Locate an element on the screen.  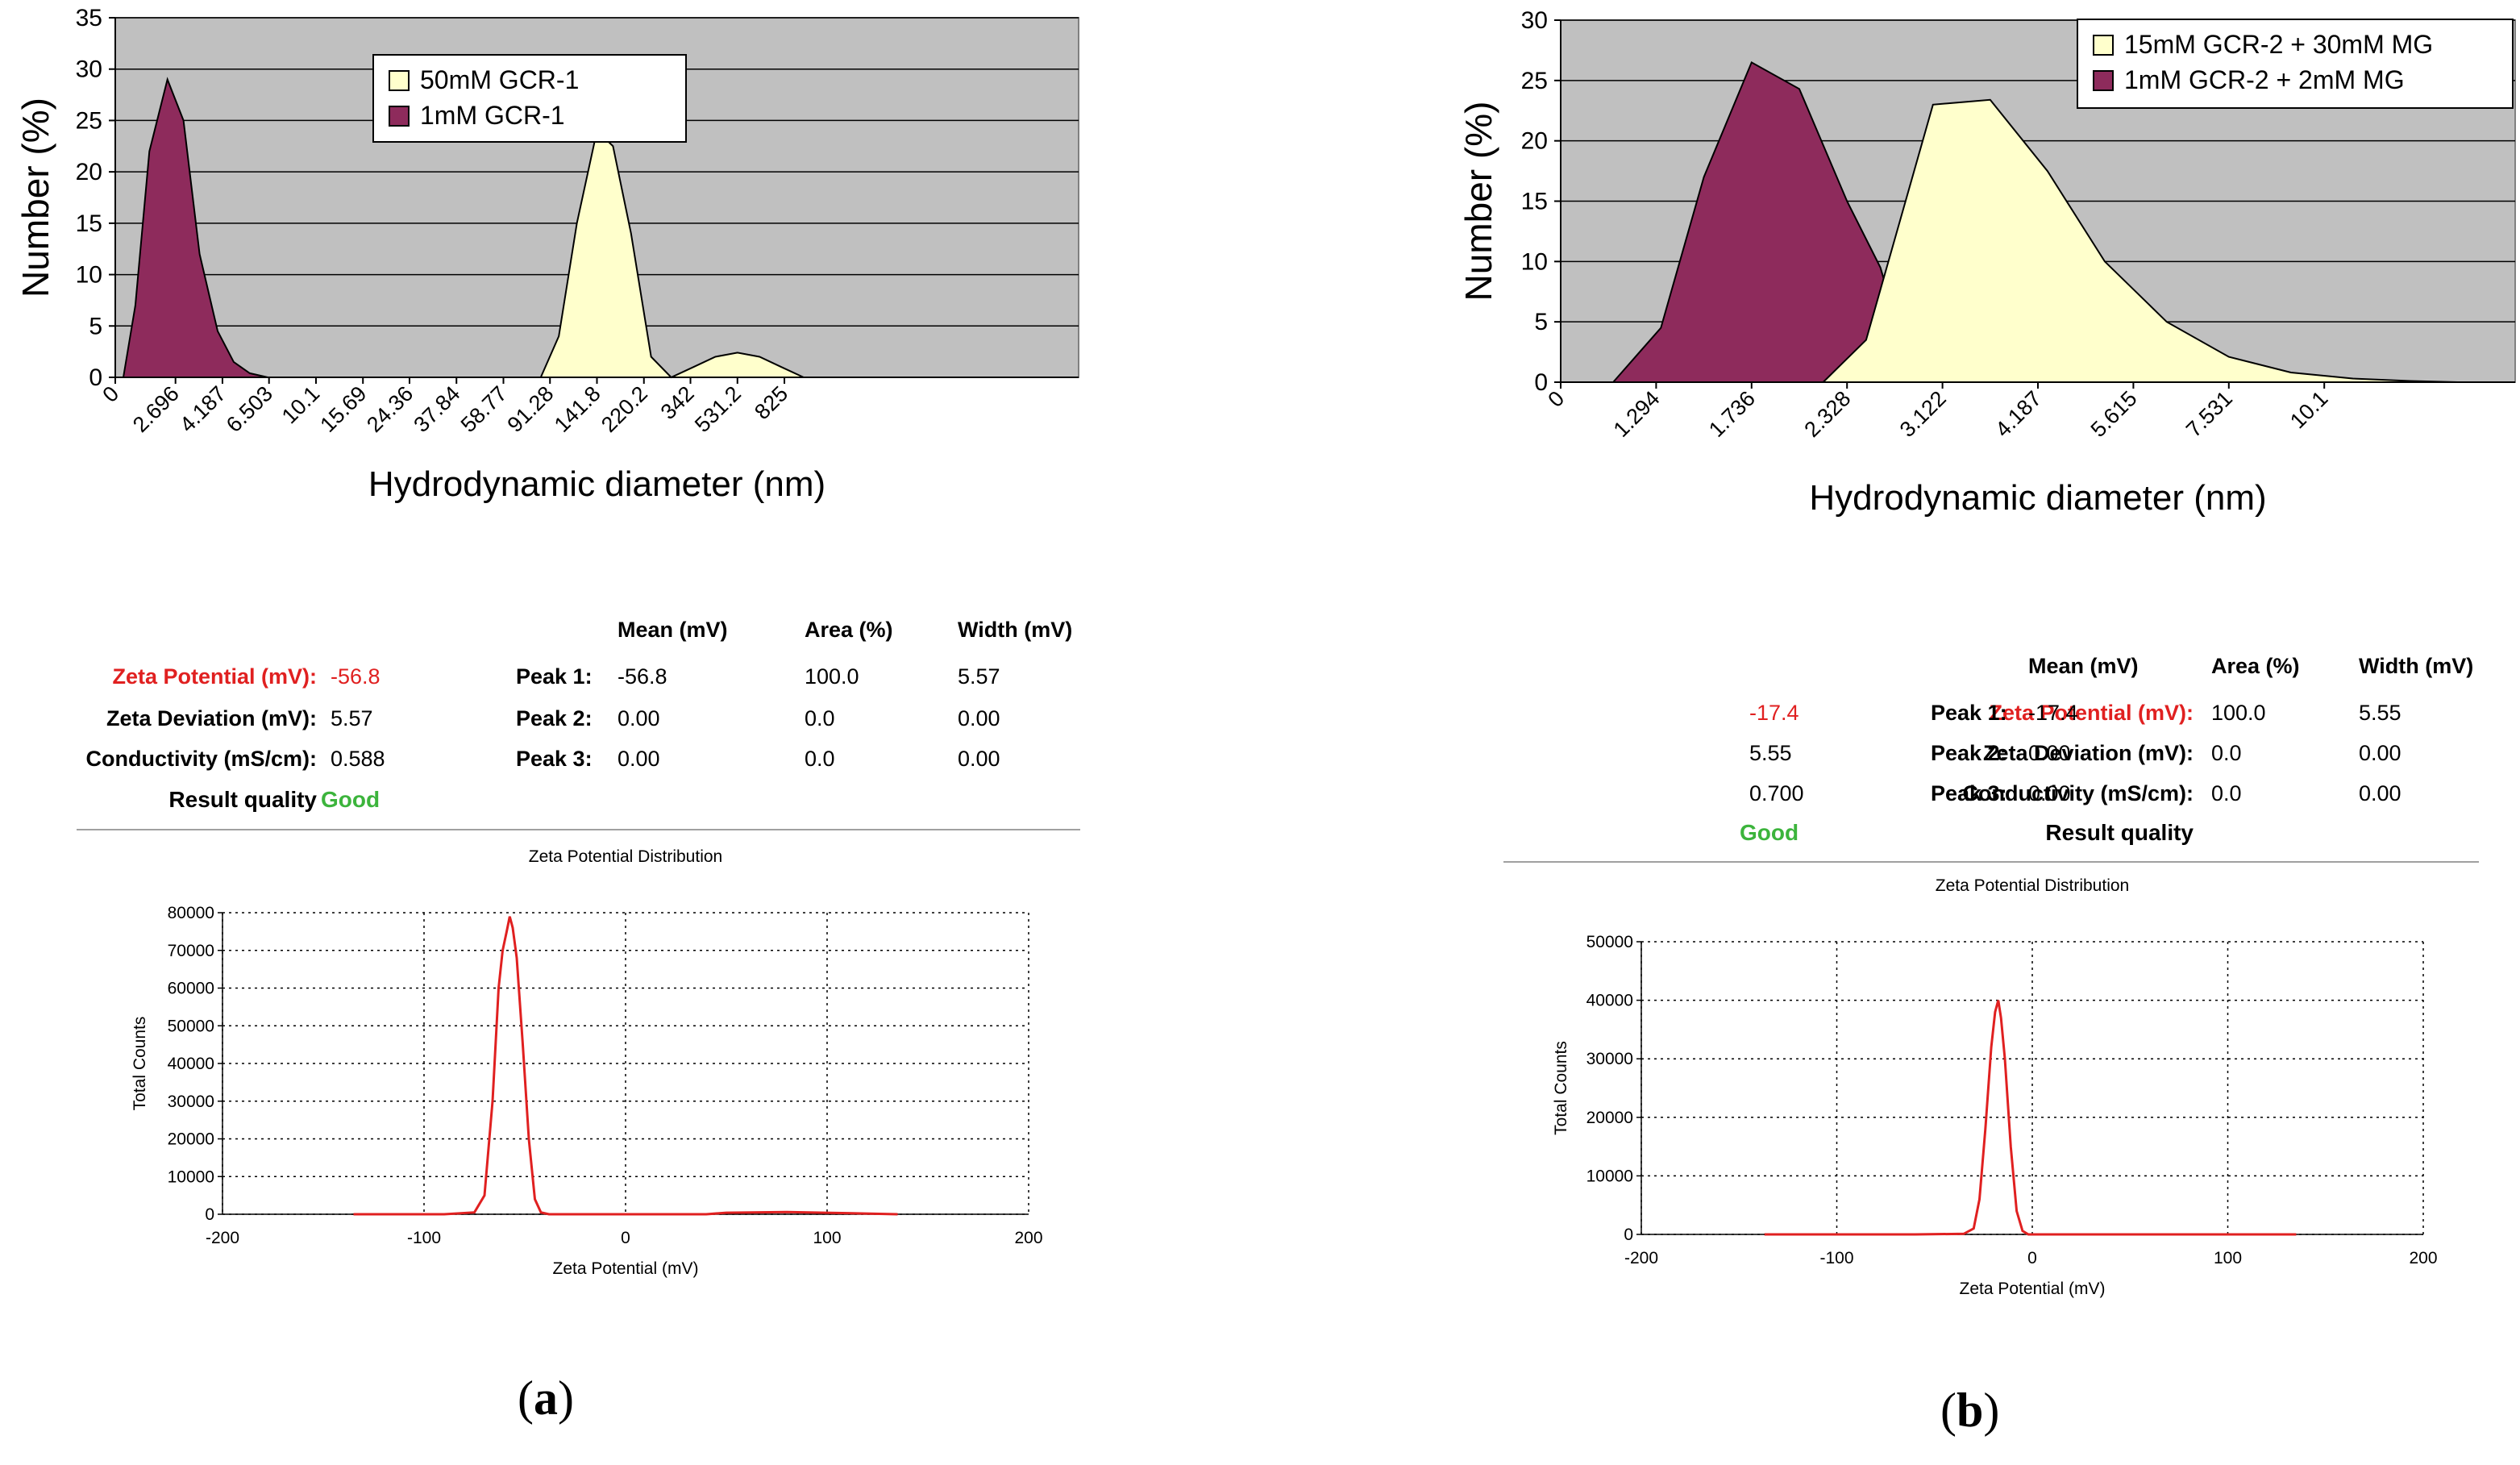
result-quality-label: Result quality is located at coordinates (242, 799).